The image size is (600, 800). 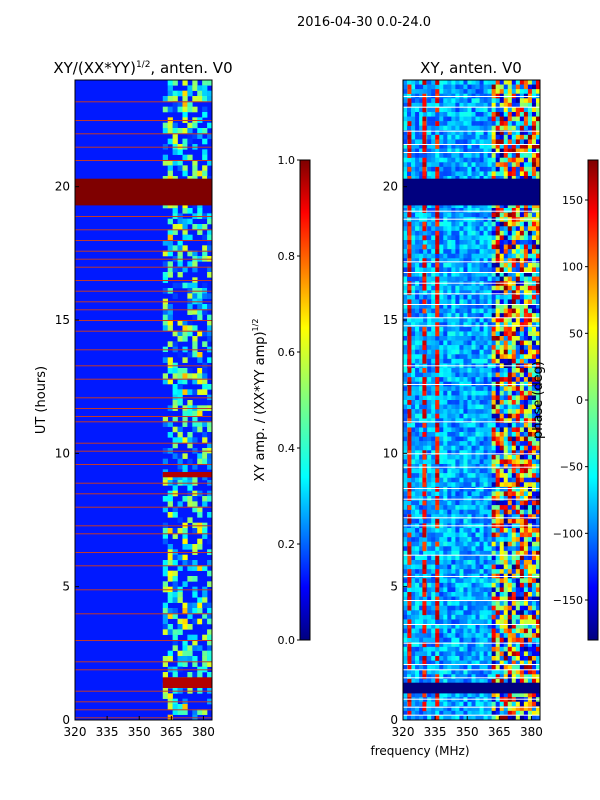 What do you see at coordinates (572, 200) in the screenshot?
I see `colorbar-tick-label: 150` at bounding box center [572, 200].